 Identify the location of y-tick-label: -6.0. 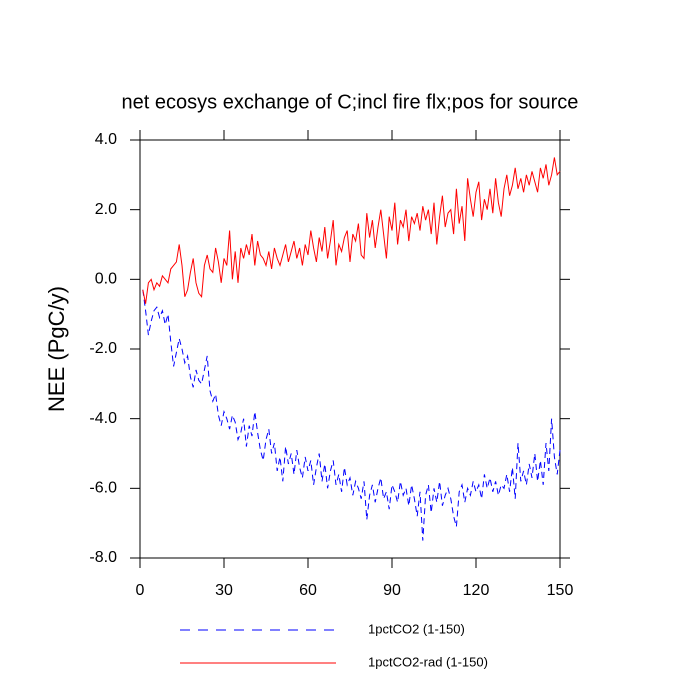
(103, 488).